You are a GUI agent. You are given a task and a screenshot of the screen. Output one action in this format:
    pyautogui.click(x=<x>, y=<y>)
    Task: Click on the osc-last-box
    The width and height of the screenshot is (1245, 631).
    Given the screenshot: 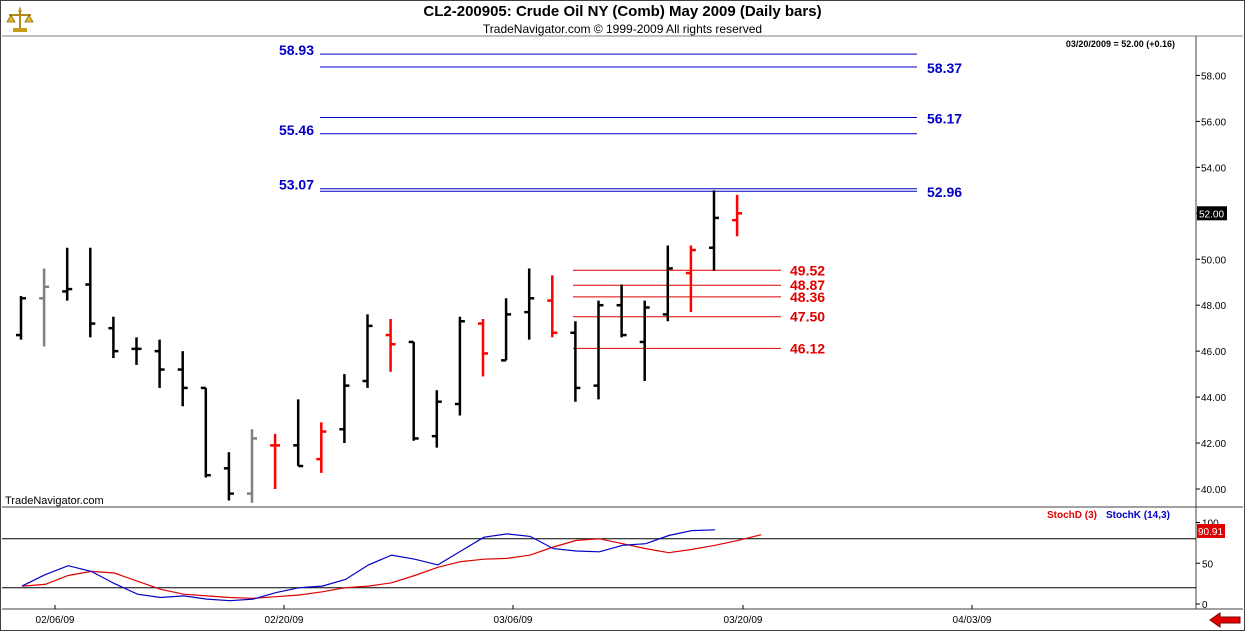 What is the action you would take?
    pyautogui.click(x=1211, y=531)
    